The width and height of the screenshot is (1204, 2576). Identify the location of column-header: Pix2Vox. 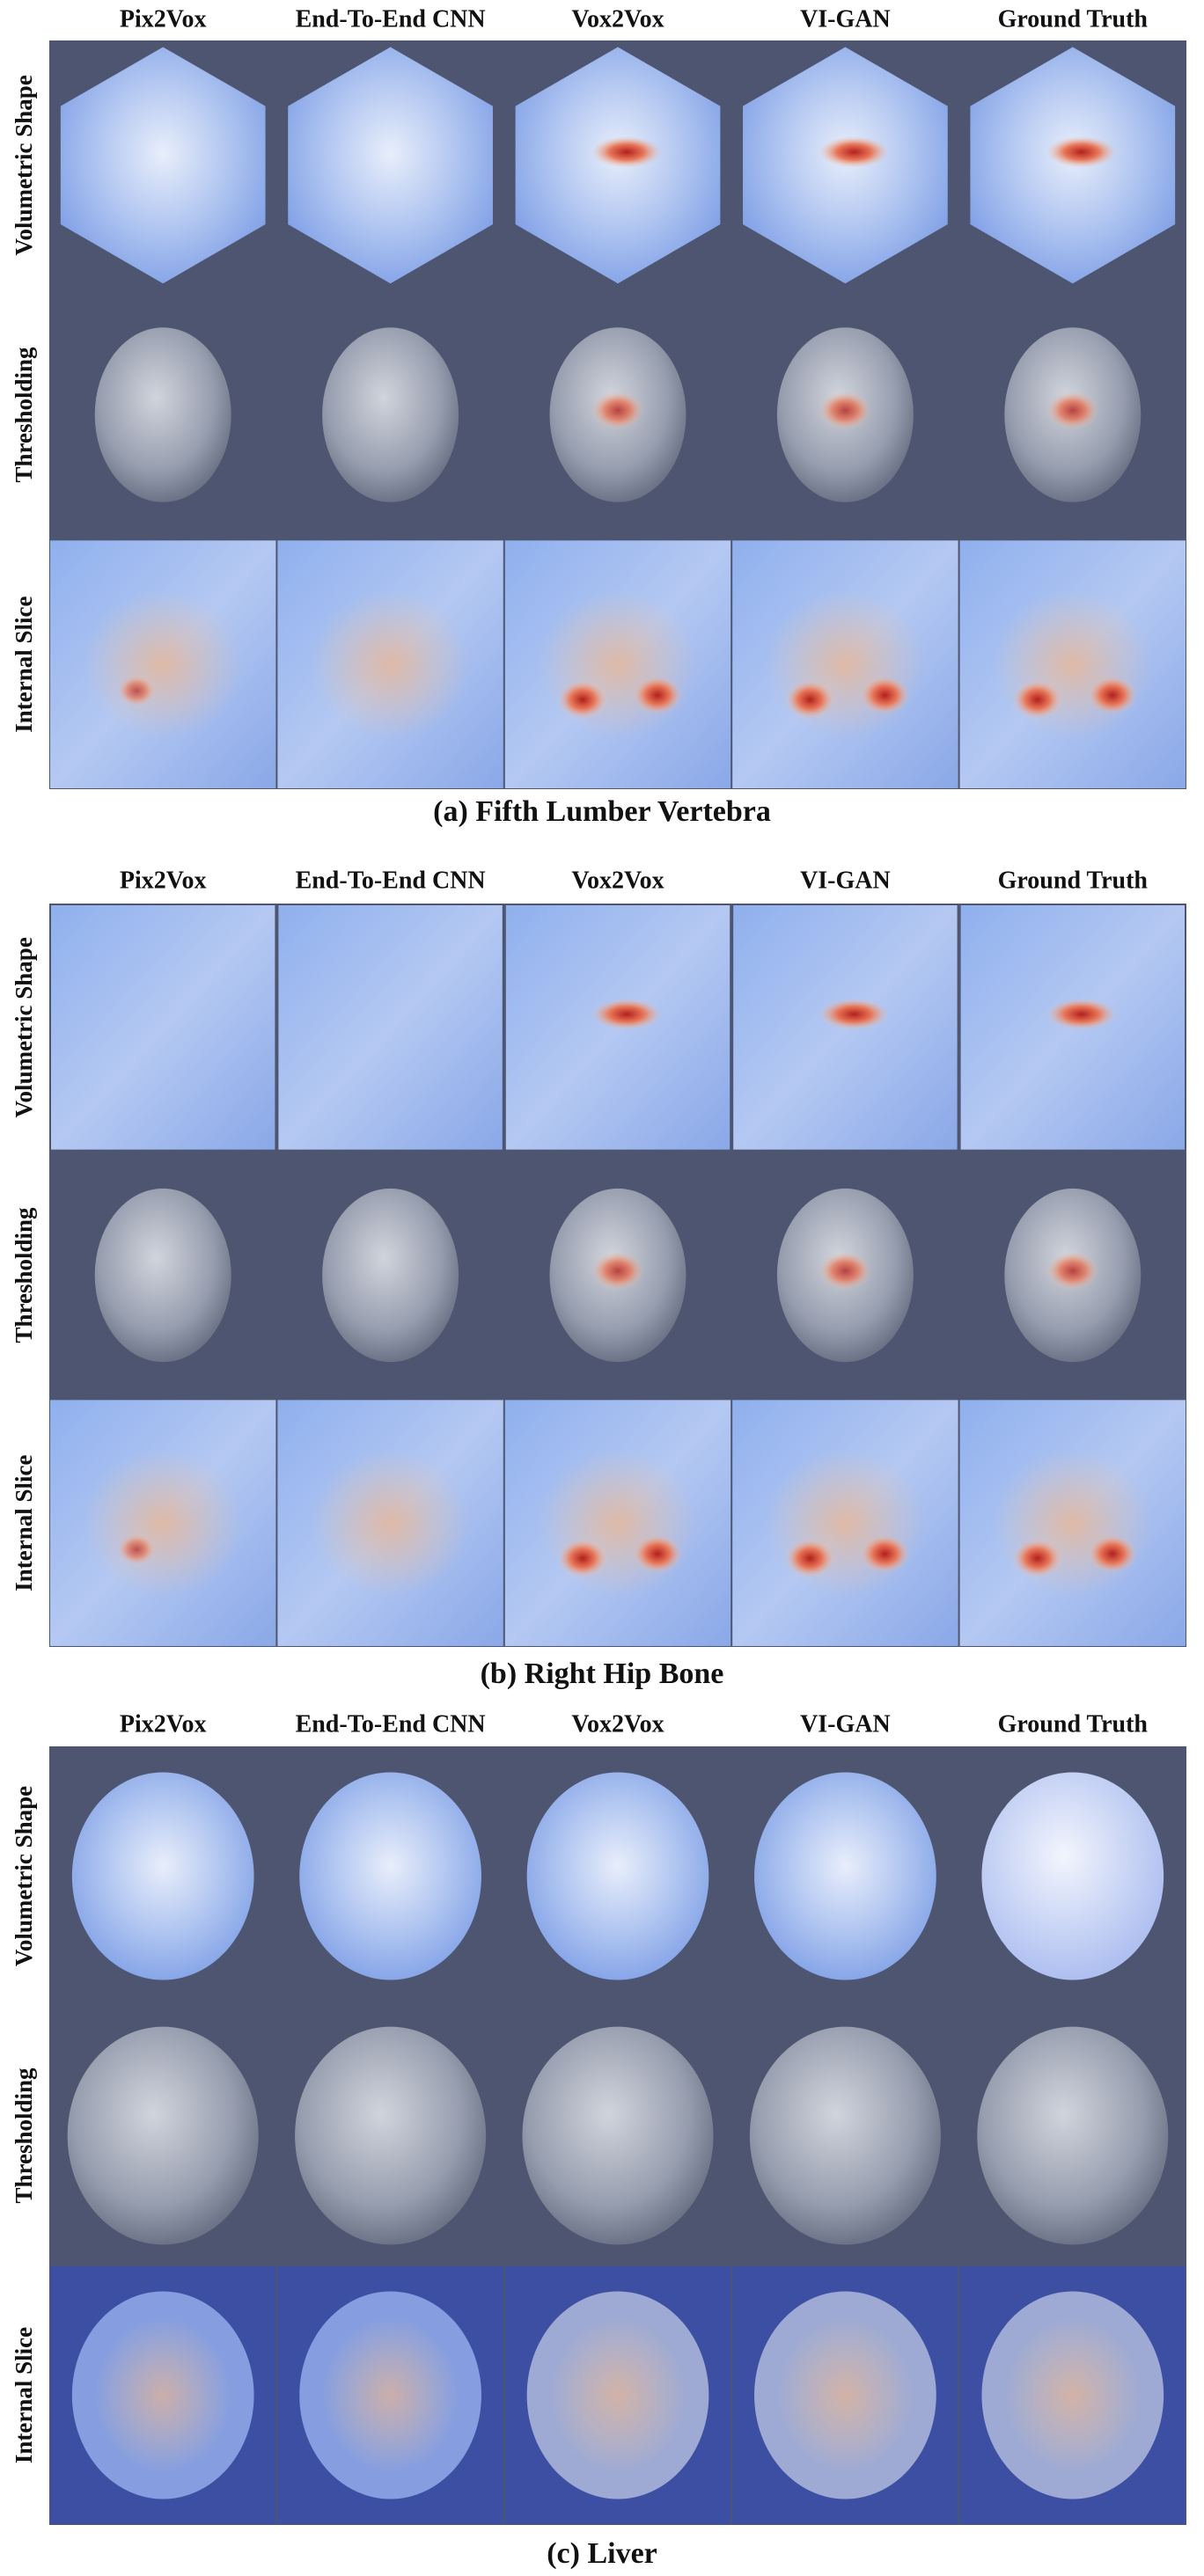
(163, 19).